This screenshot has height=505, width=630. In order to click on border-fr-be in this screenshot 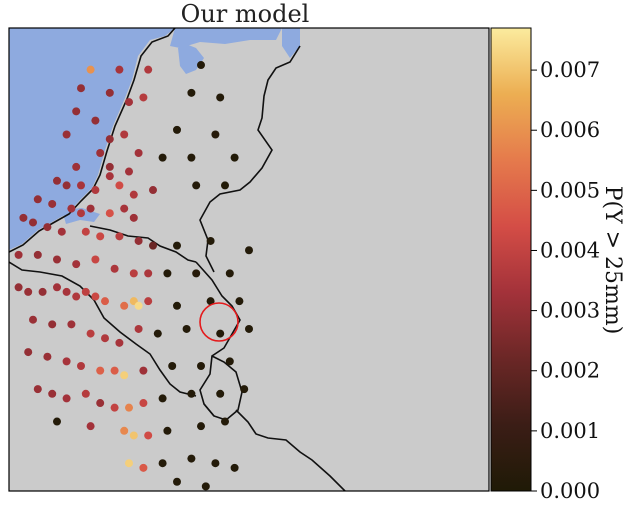, I will do `click(103, 329)`.